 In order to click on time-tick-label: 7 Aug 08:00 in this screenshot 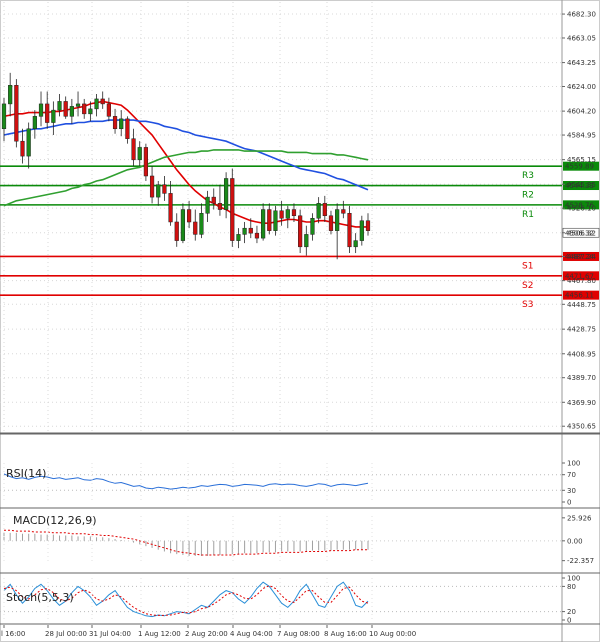, I will do `click(298, 634)`.